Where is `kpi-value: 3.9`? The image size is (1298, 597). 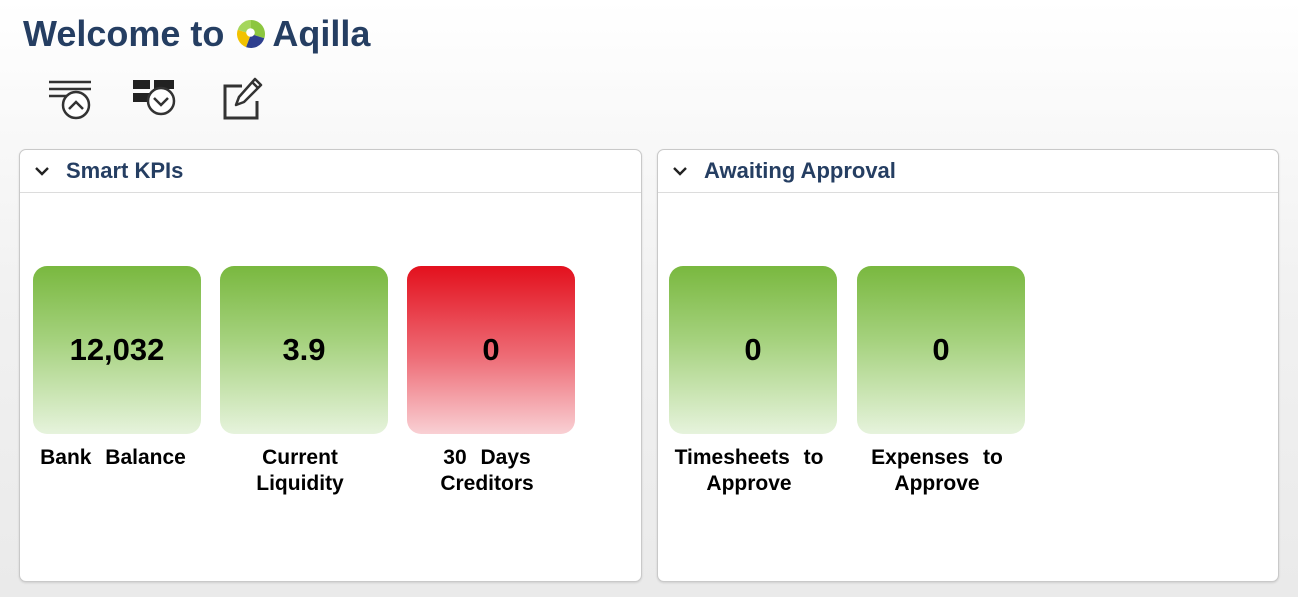 kpi-value: 3.9 is located at coordinates (304, 349).